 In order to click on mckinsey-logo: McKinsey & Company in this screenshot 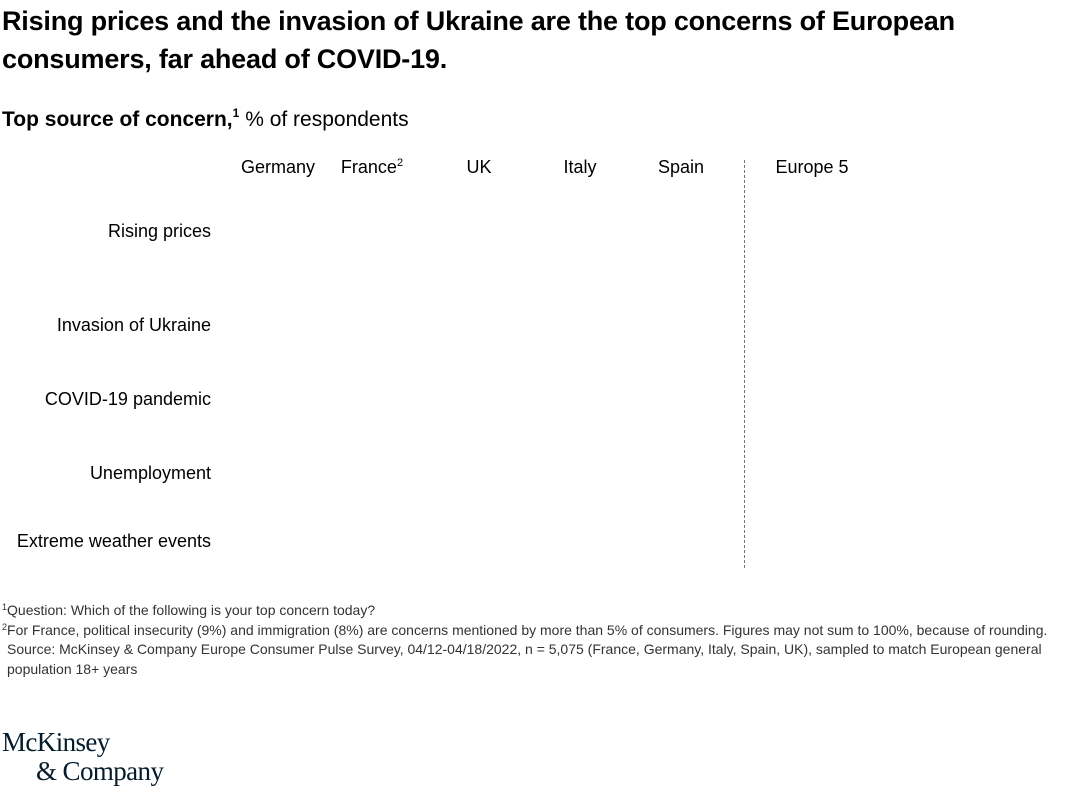, I will do `click(83, 756)`.